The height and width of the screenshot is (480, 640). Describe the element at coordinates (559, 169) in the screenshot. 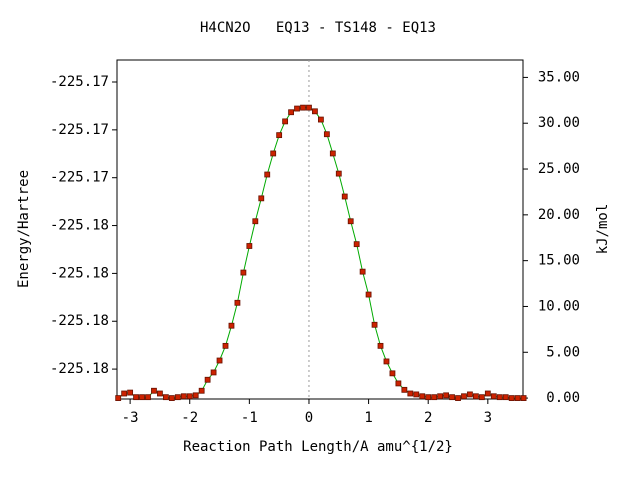

I see `y2-tick-label: 25.00` at that location.